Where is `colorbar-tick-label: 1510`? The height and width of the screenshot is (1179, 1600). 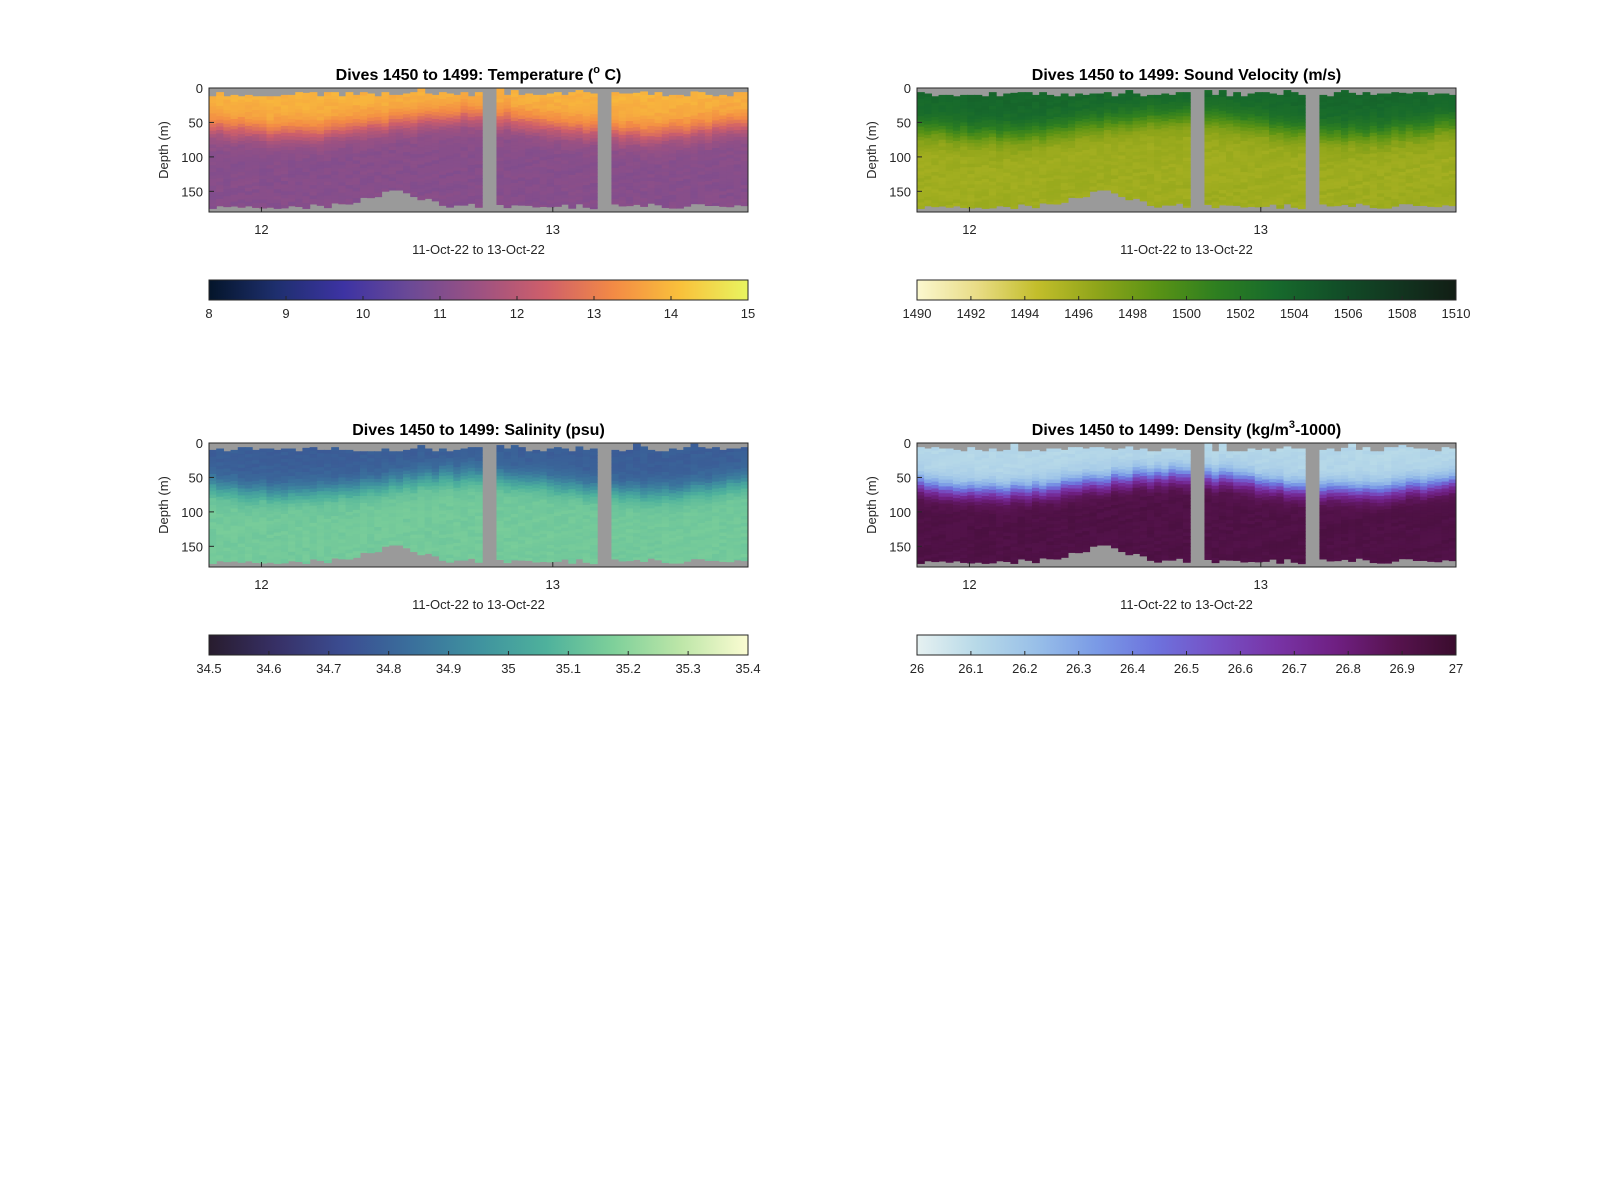
colorbar-tick-label: 1510 is located at coordinates (1456, 313).